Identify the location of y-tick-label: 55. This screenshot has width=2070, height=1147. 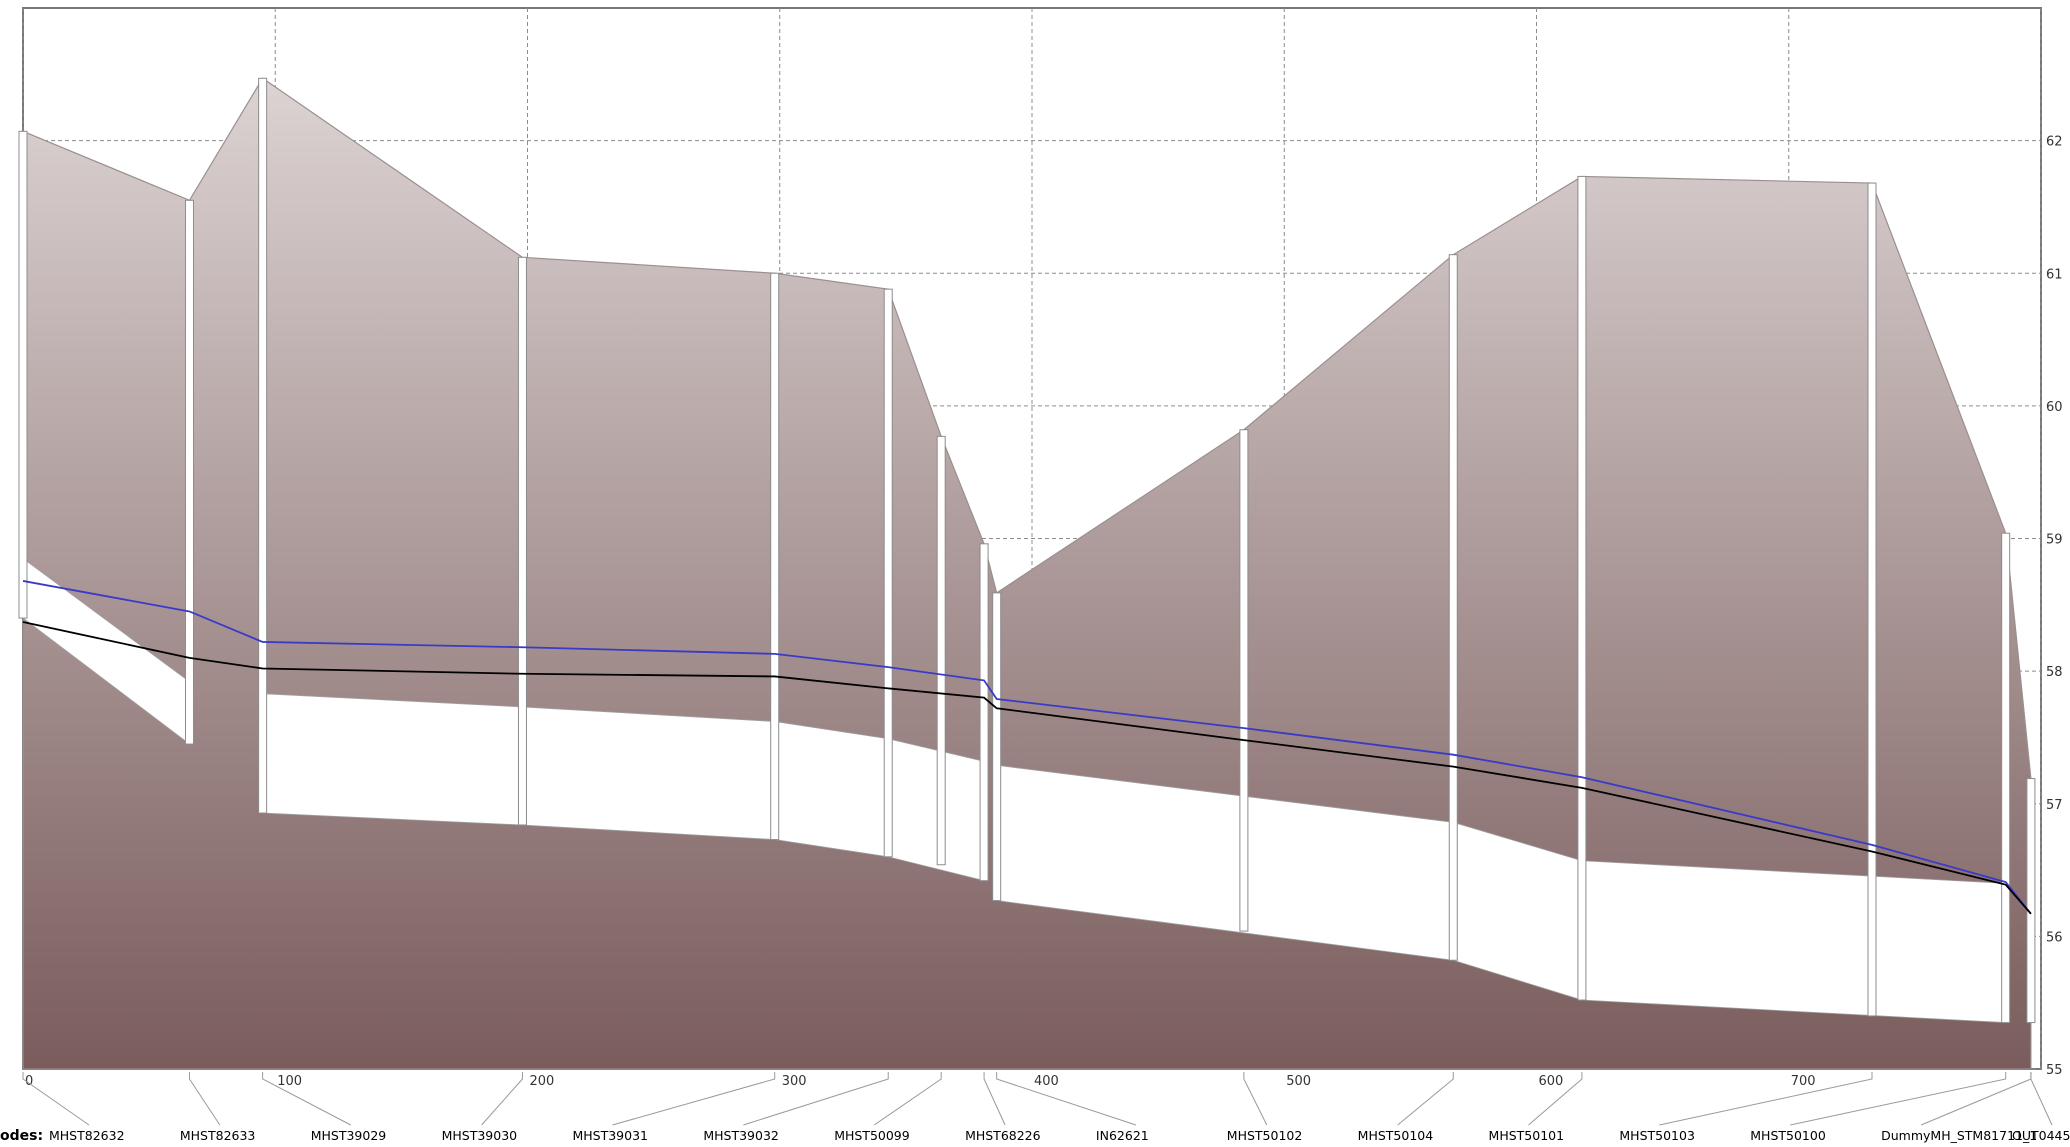
(2054, 1070).